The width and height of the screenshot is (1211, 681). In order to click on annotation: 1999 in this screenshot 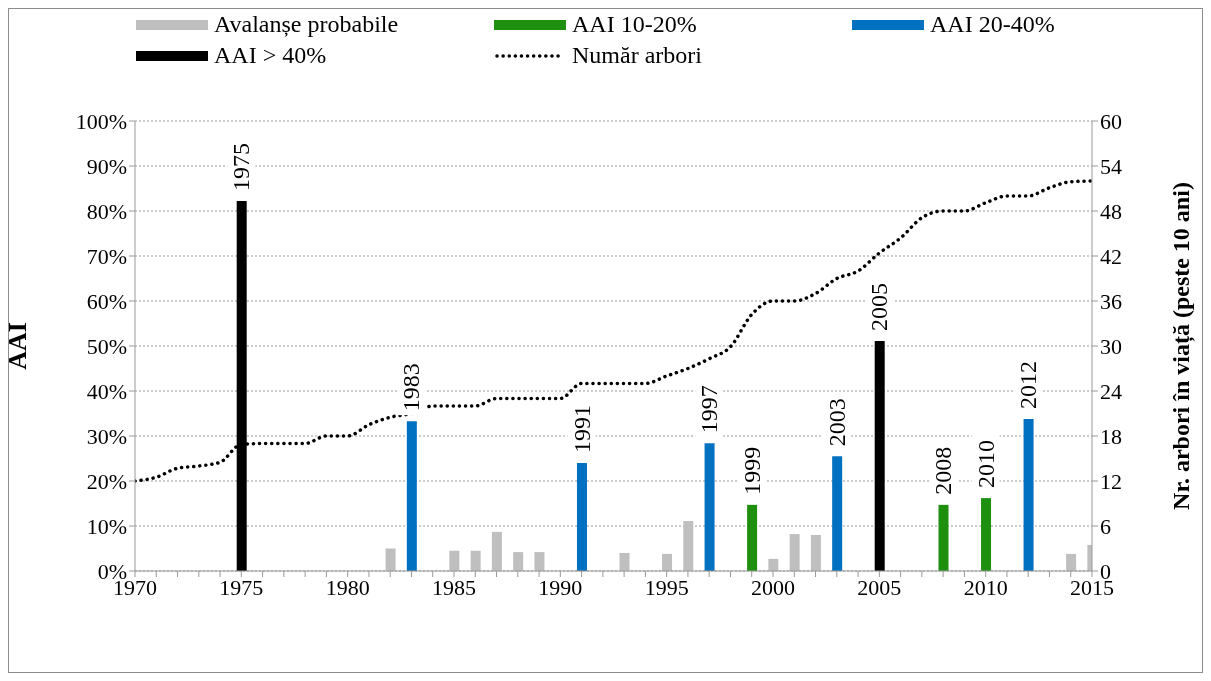, I will do `click(751, 470)`.